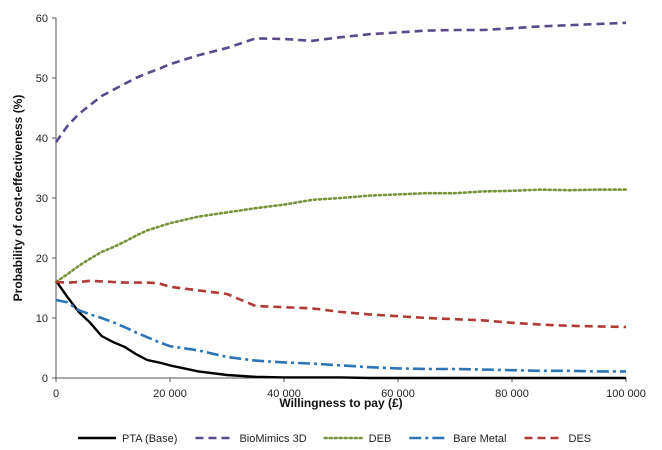  Describe the element at coordinates (272, 439) in the screenshot. I see `legend-label: BioMimics 3D` at that location.